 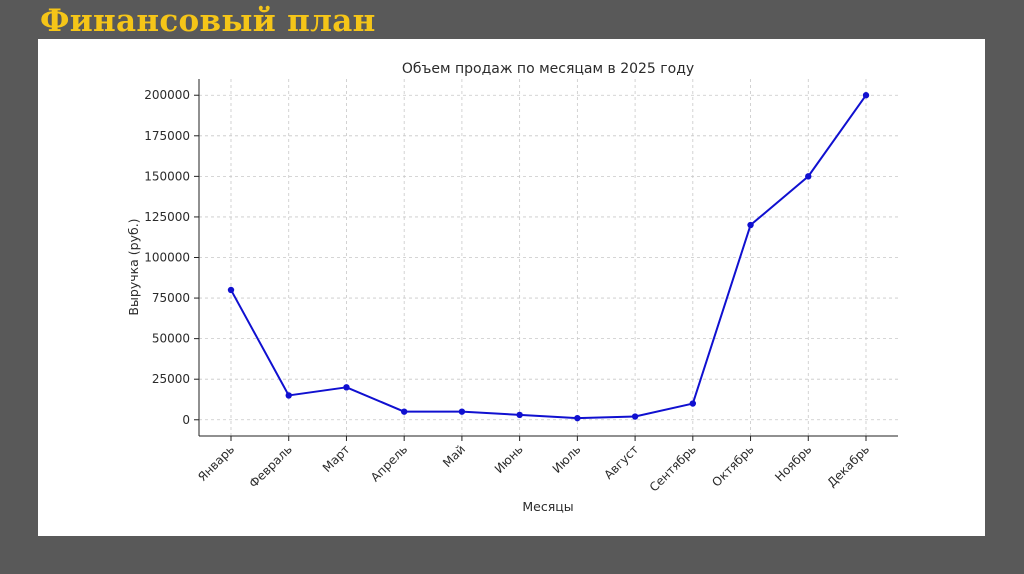 I want to click on x-tick-label: Февраль, so click(x=270, y=466).